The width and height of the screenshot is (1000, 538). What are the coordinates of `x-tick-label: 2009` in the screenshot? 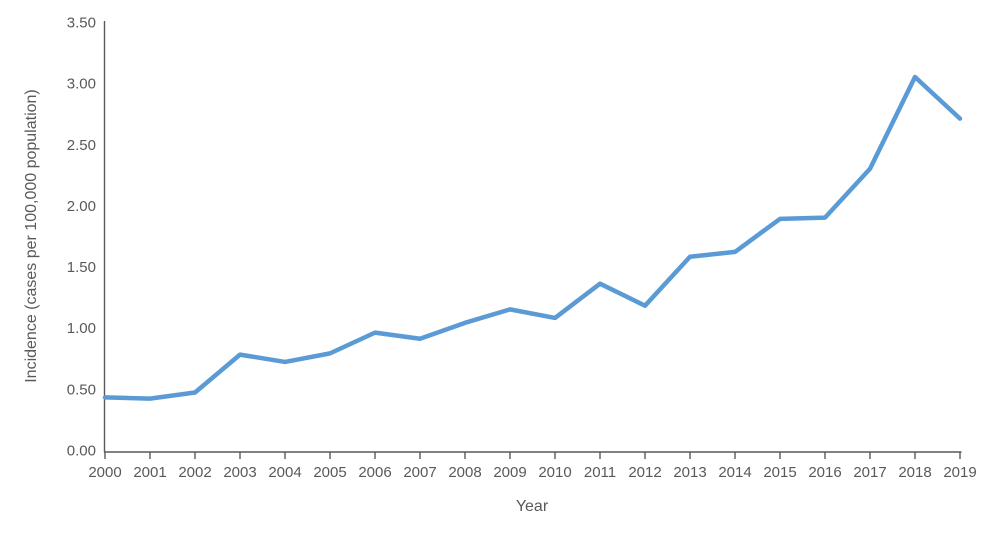 It's located at (509, 472).